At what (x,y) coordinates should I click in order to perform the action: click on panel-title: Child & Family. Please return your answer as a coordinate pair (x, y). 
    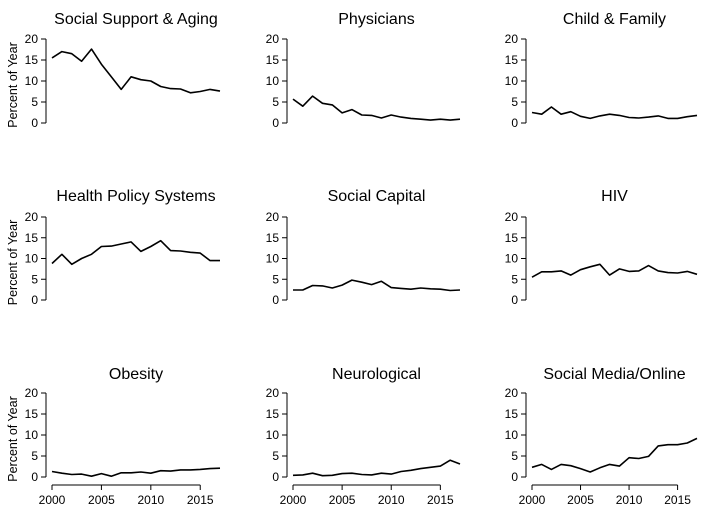
    Looking at the image, I should click on (614, 19).